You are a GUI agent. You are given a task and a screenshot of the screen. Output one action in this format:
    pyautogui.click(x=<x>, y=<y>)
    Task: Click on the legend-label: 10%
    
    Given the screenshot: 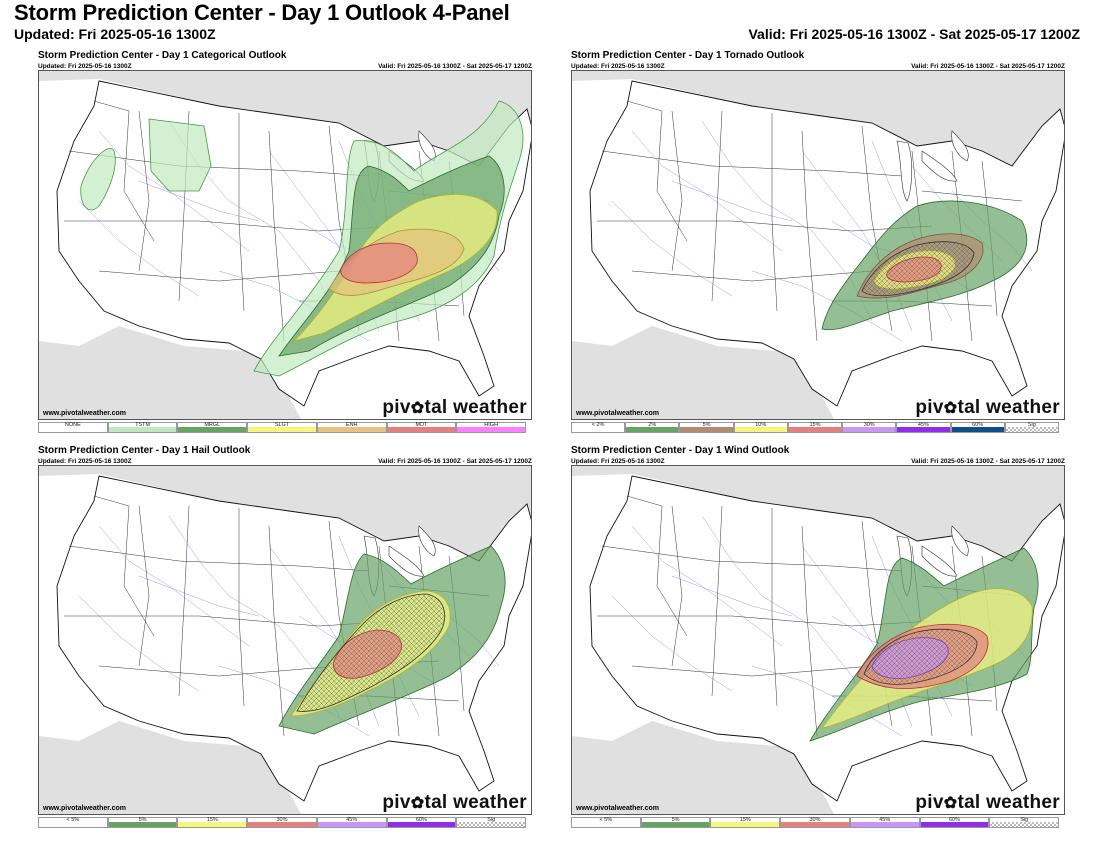 What is the action you would take?
    pyautogui.click(x=761, y=425)
    